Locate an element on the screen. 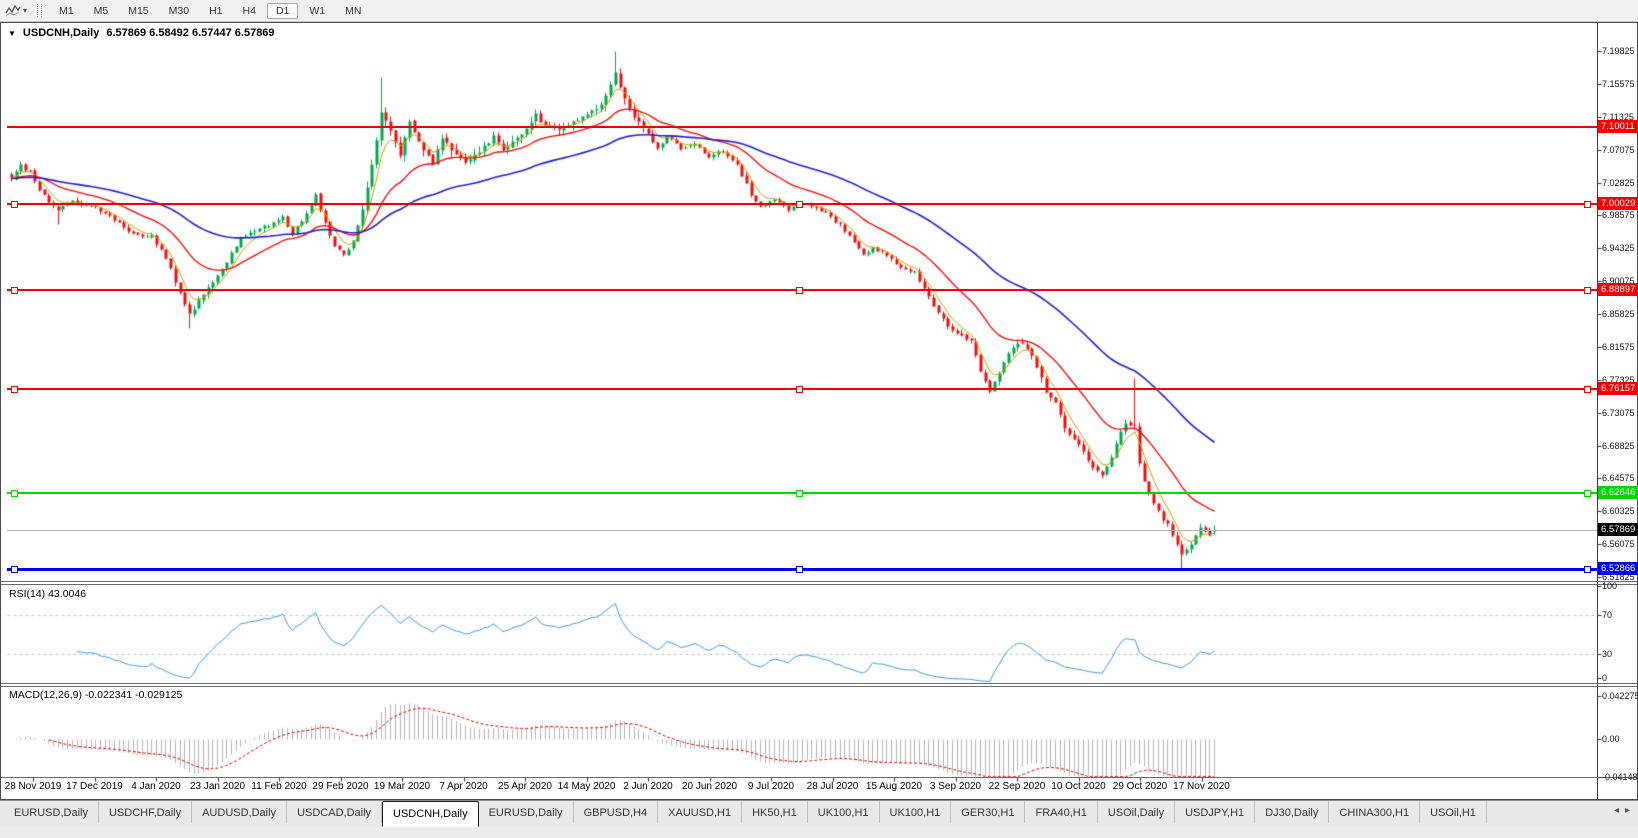 The image size is (1638, 838). price-tick-label: 7.02825 is located at coordinates (1618, 182).